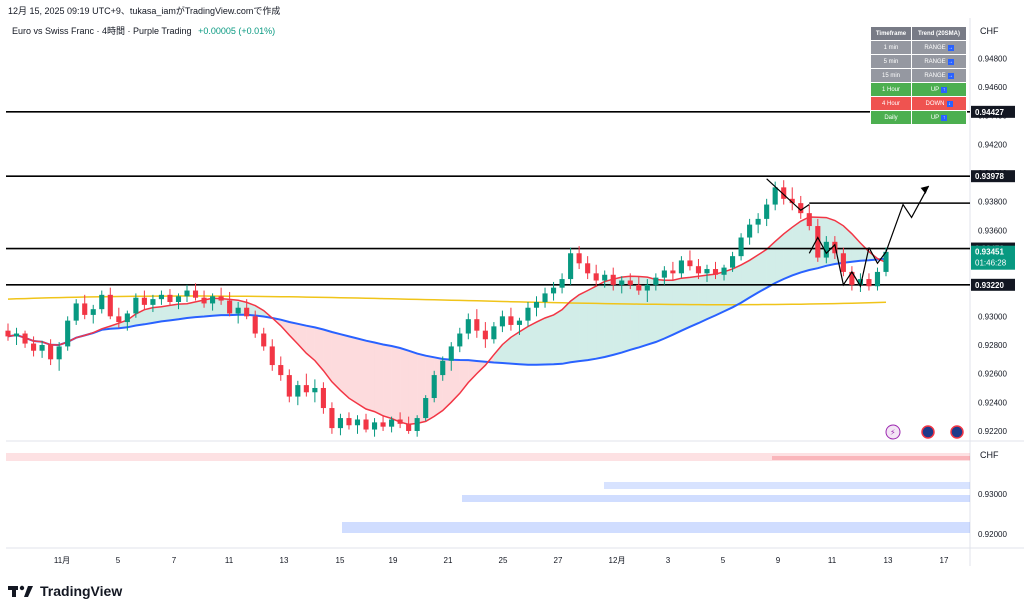 This screenshot has height=612, width=1024. What do you see at coordinates (989, 285) in the screenshot?
I see `level-label: 0.93220` at bounding box center [989, 285].